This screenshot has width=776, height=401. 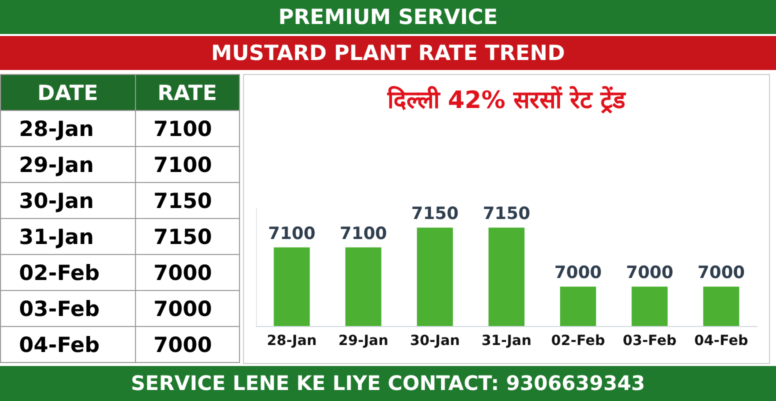 I want to click on category-label: 02-Feb, so click(x=68, y=272).